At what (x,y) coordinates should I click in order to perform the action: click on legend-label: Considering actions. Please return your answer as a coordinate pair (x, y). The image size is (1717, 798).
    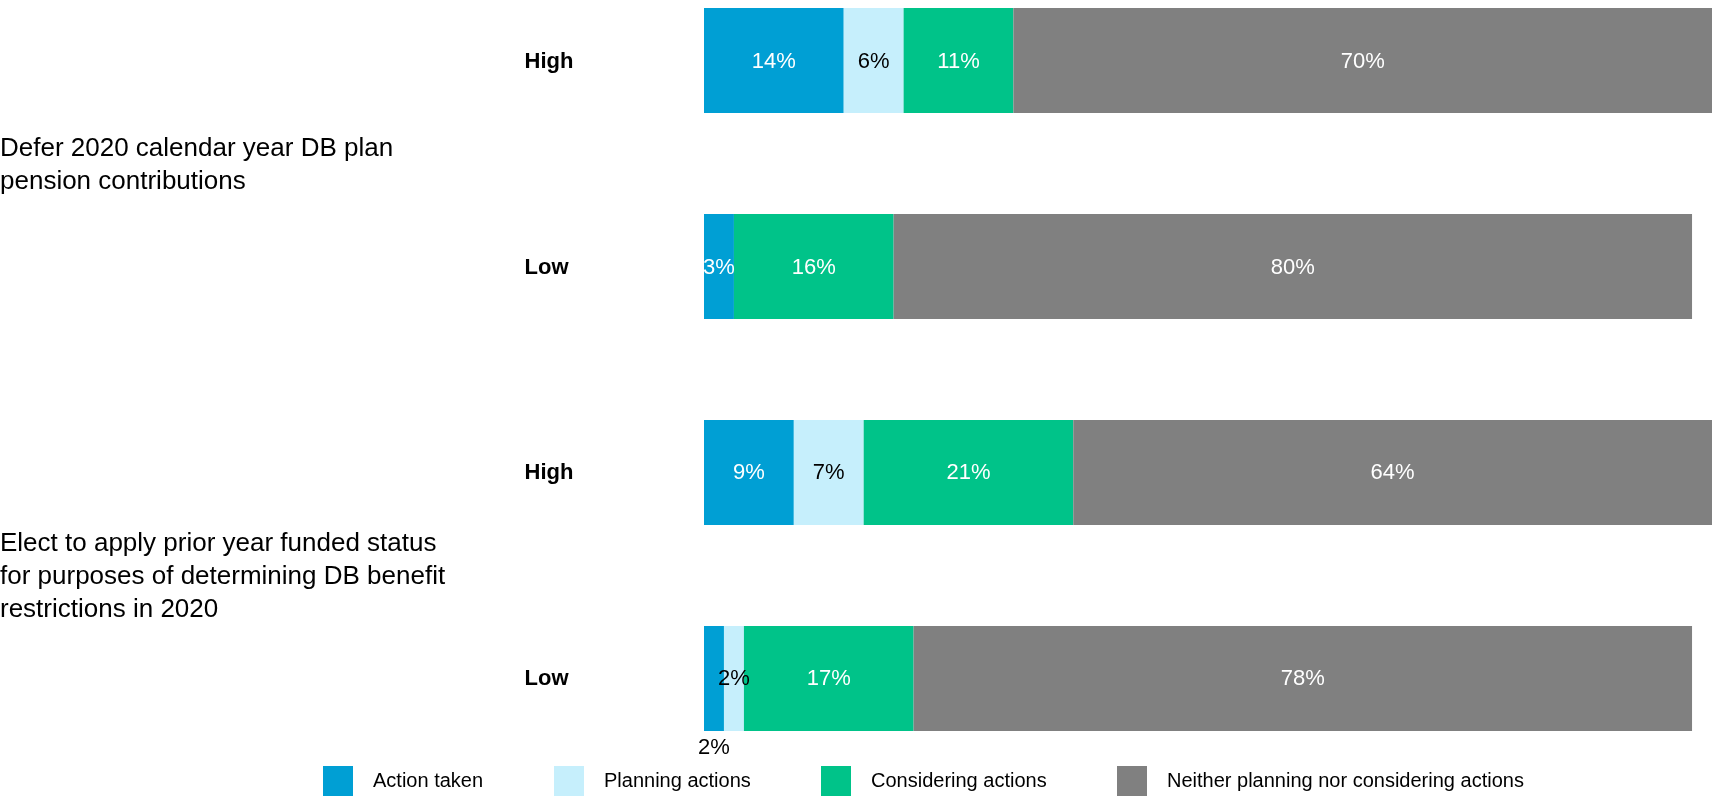
    Looking at the image, I should click on (959, 780).